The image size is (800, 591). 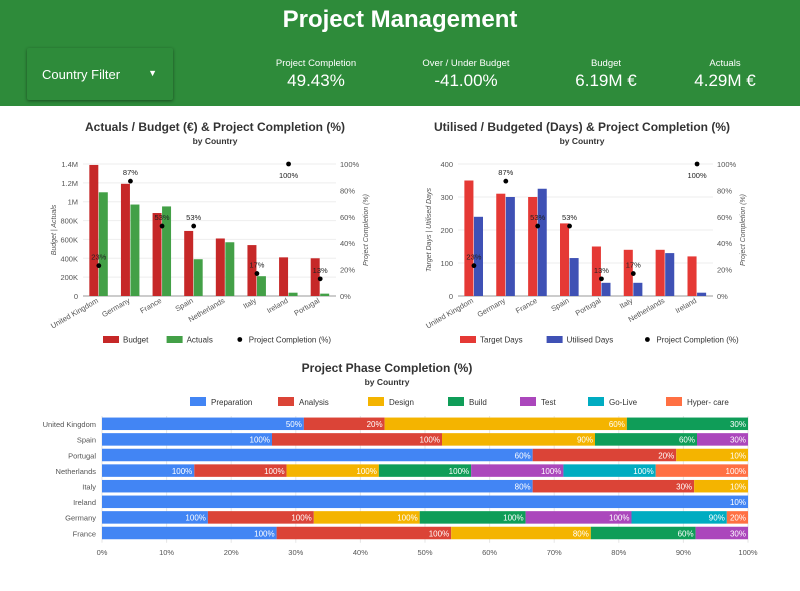 What do you see at coordinates (478, 402) in the screenshot?
I see `legend-label: Build` at bounding box center [478, 402].